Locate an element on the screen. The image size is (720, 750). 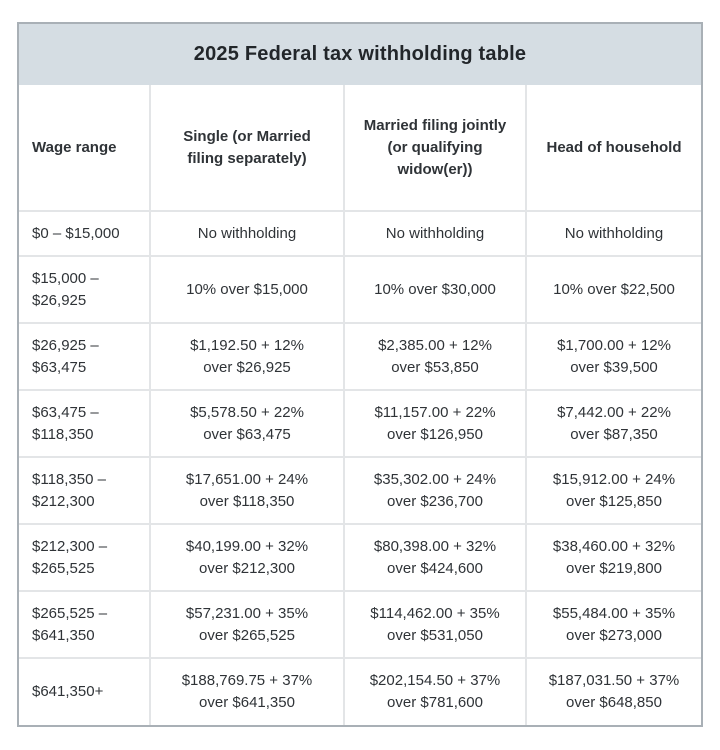
data-cell: $1,192.50 + 12% over $26,925 is located at coordinates (247, 356).